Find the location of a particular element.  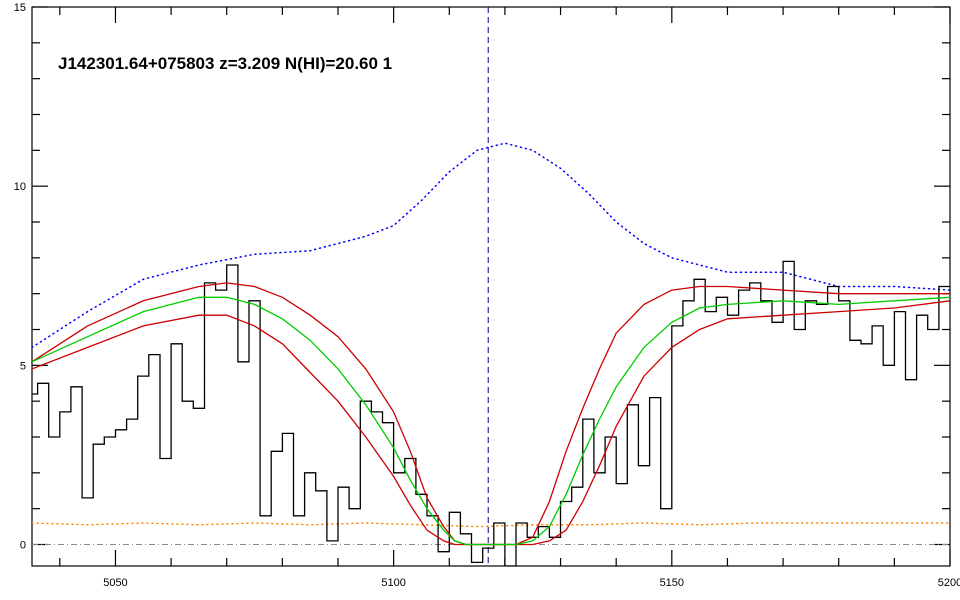

y-tick-label: 15 is located at coordinates (20, 8).